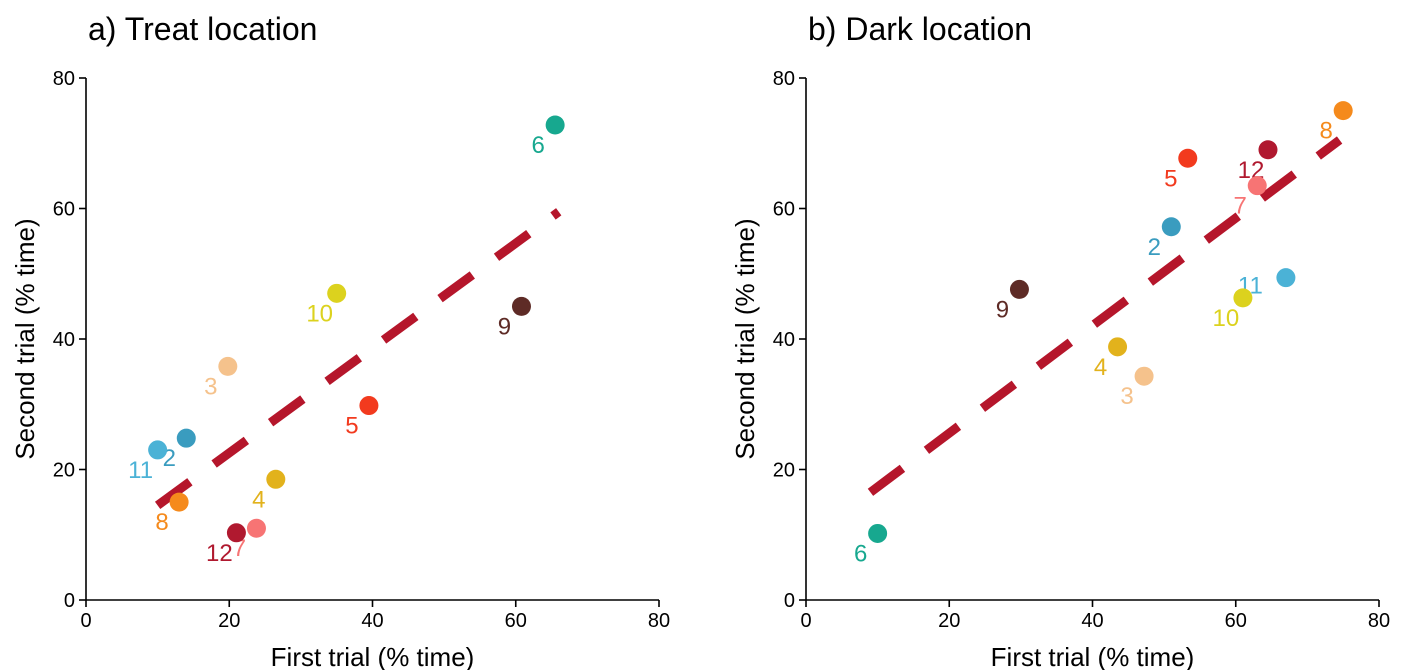  What do you see at coordinates (1154, 247) in the screenshot?
I see `data-label-2: 2` at bounding box center [1154, 247].